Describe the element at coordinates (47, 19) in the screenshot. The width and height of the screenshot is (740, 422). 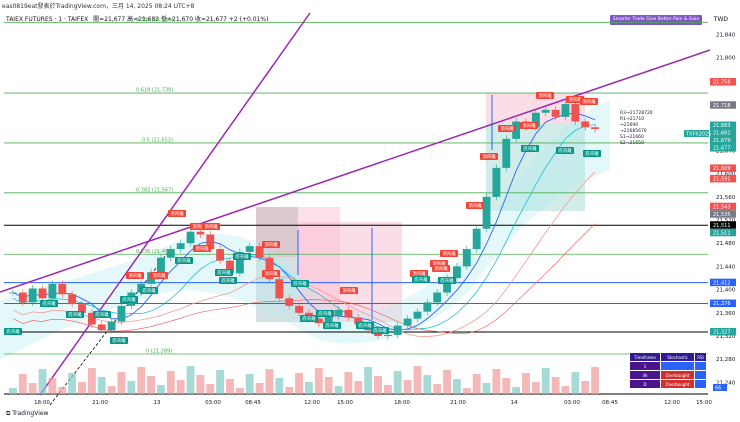
I see `symbol-name: TAIEX FUTURES · 1 · TAIFEX` at that location.